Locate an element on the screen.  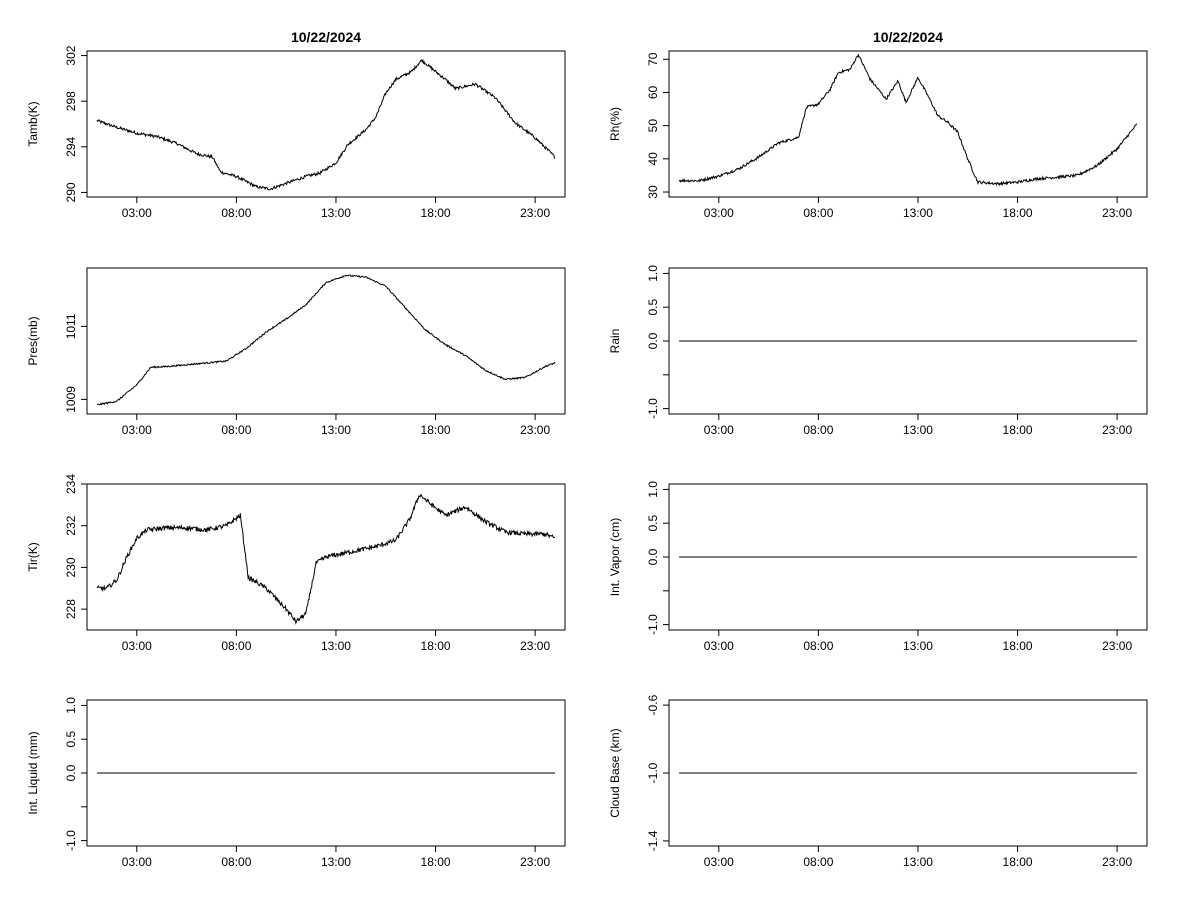
x-tick-label-liquid-2: 13:00 is located at coordinates (336, 862).